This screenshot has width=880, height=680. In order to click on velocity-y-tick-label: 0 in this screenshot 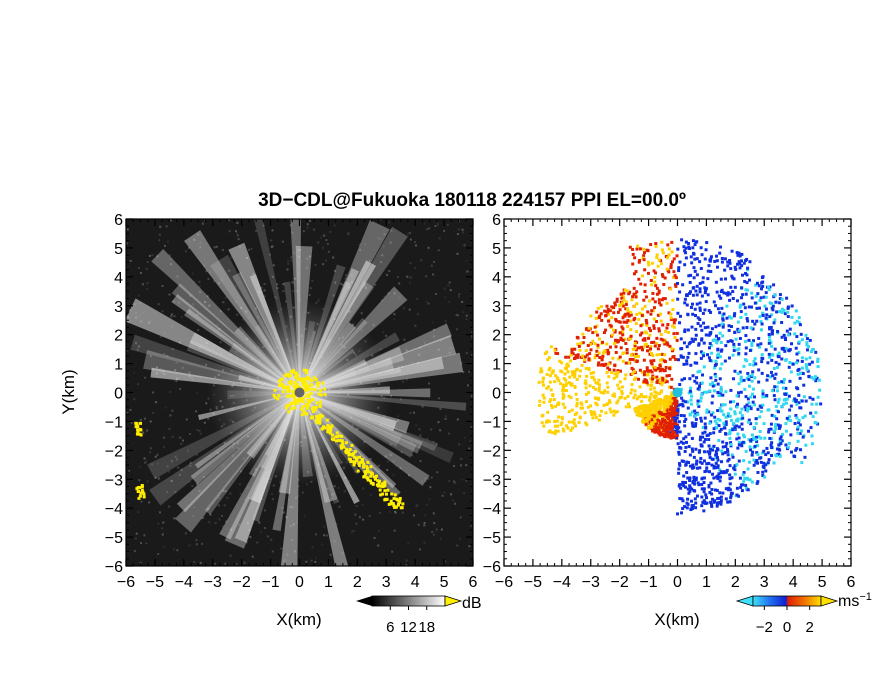, I will do `click(496, 394)`.